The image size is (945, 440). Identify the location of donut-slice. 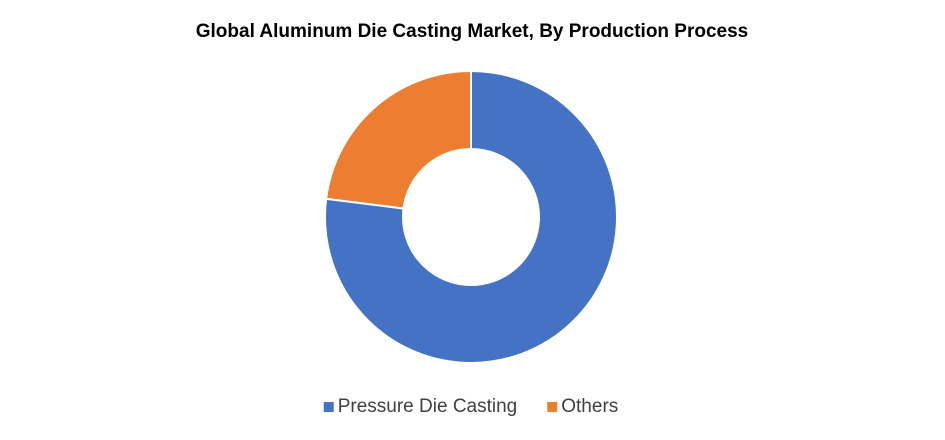
(398, 139).